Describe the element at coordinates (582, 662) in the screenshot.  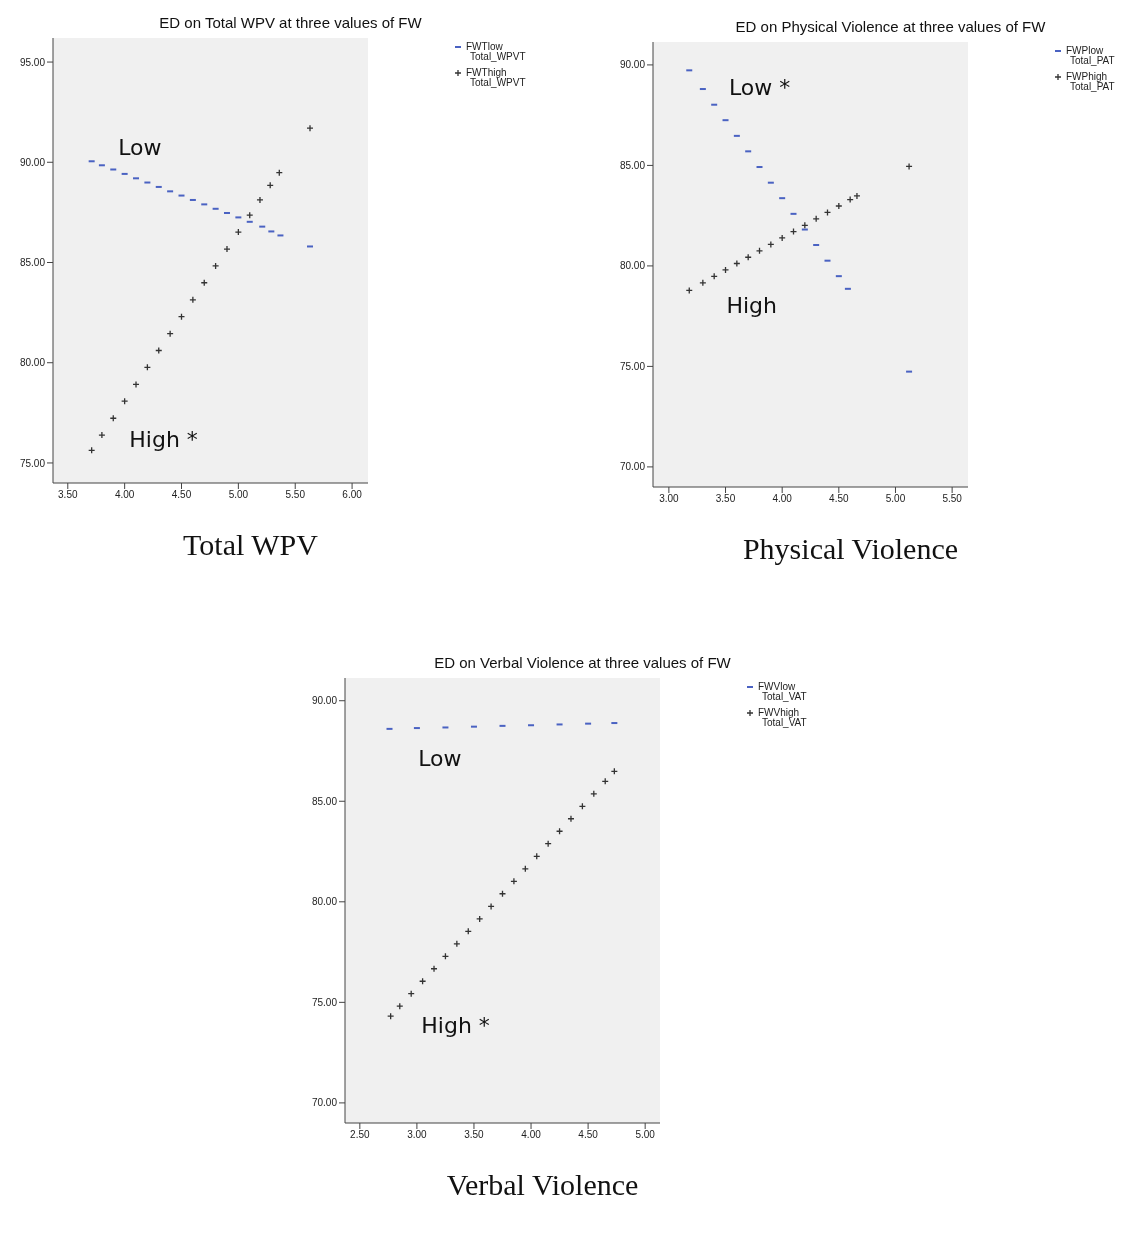
I see `chart-title: ED on Verbal Violence at three values of FW` at that location.